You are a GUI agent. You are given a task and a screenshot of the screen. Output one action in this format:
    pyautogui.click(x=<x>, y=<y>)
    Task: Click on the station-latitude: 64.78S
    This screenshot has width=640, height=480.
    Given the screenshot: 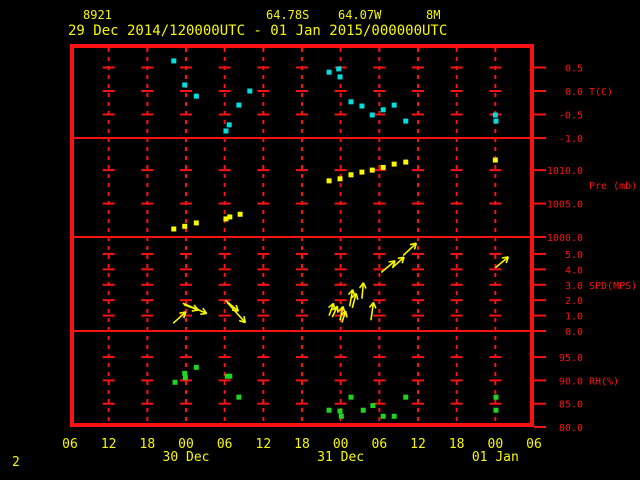 What is the action you would take?
    pyautogui.click(x=288, y=15)
    